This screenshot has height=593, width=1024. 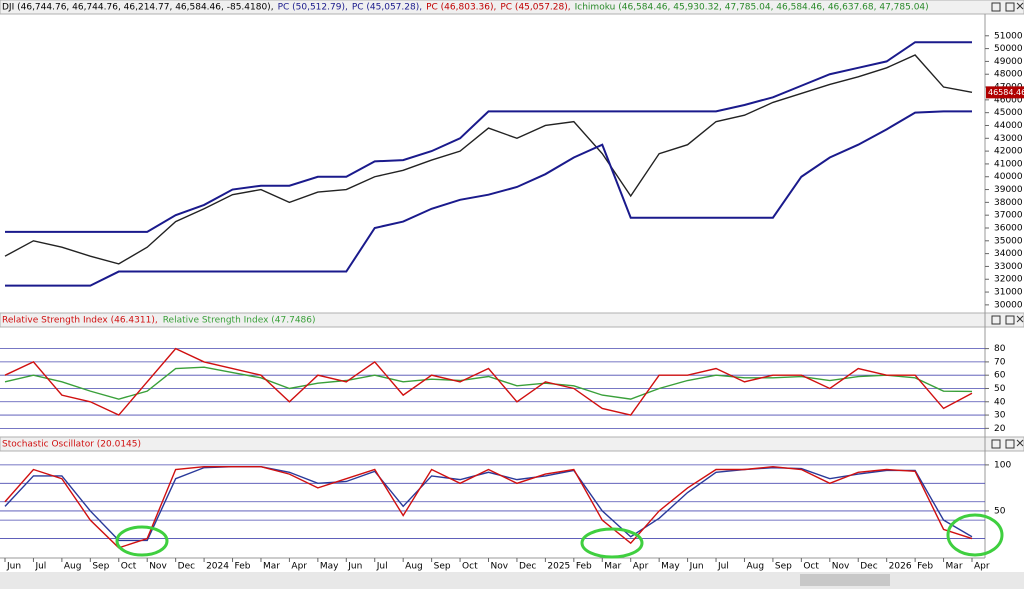 What do you see at coordinates (900, 567) in the screenshot?
I see `x-tick-label: 2026` at bounding box center [900, 567].